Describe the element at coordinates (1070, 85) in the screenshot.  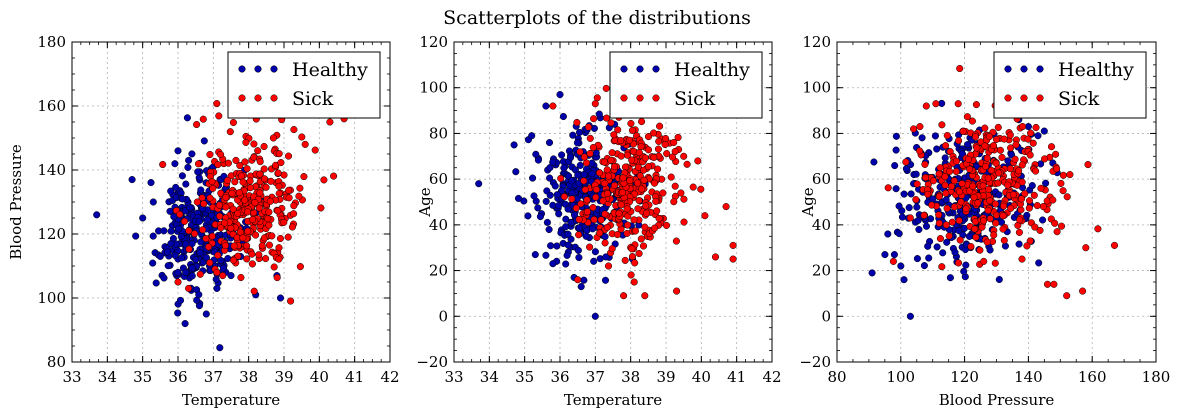
I see `legend: Healthy Sick` at that location.